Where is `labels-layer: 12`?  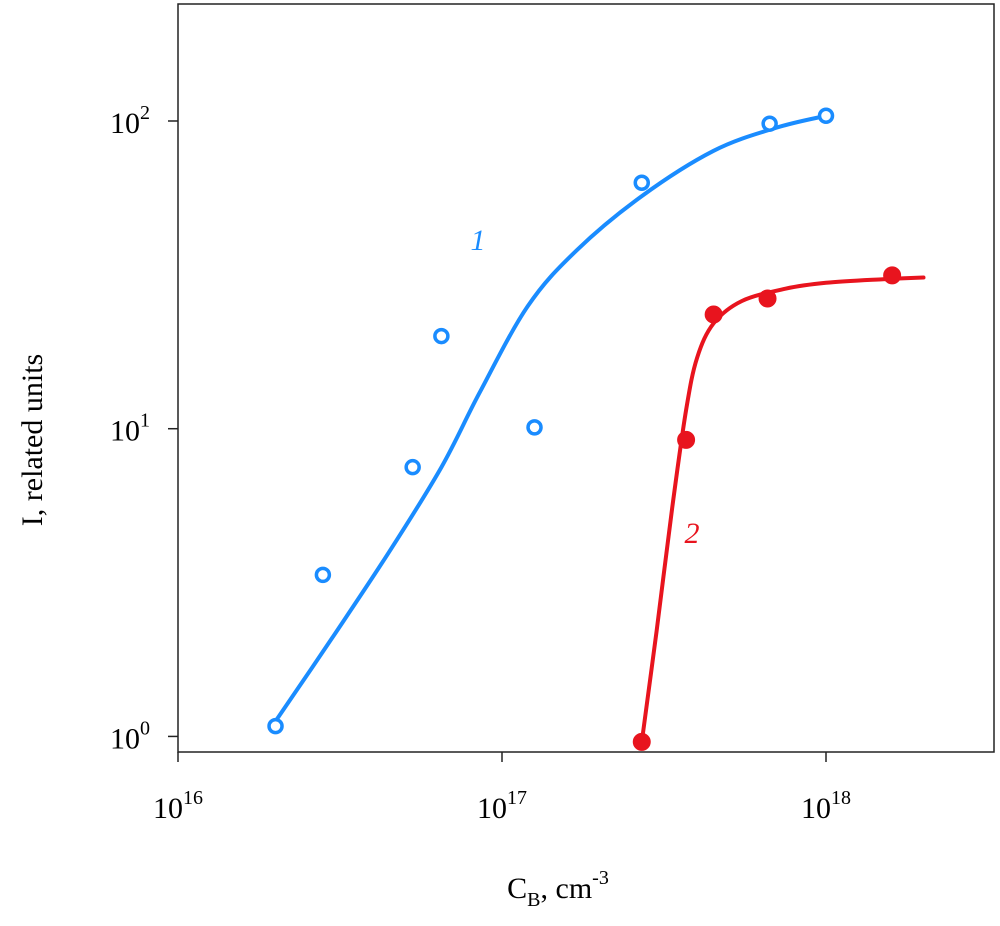
labels-layer: 12 is located at coordinates (585, 387).